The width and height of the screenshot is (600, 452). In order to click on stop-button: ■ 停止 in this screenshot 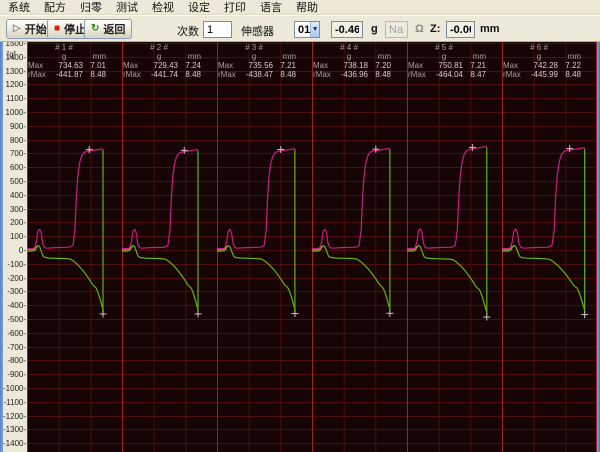, I will do `click(70, 29)`.